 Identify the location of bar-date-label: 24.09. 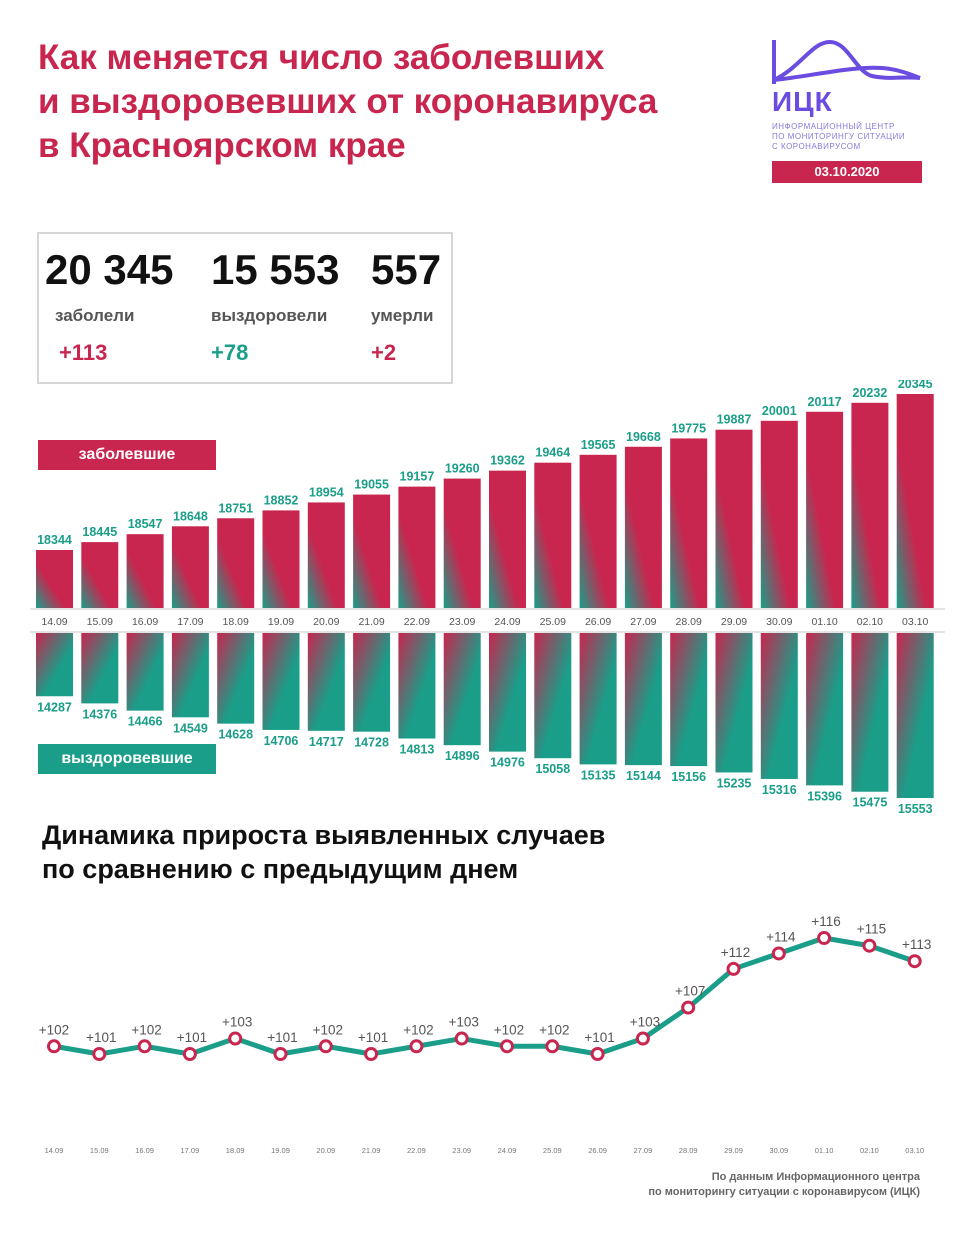
(507, 622).